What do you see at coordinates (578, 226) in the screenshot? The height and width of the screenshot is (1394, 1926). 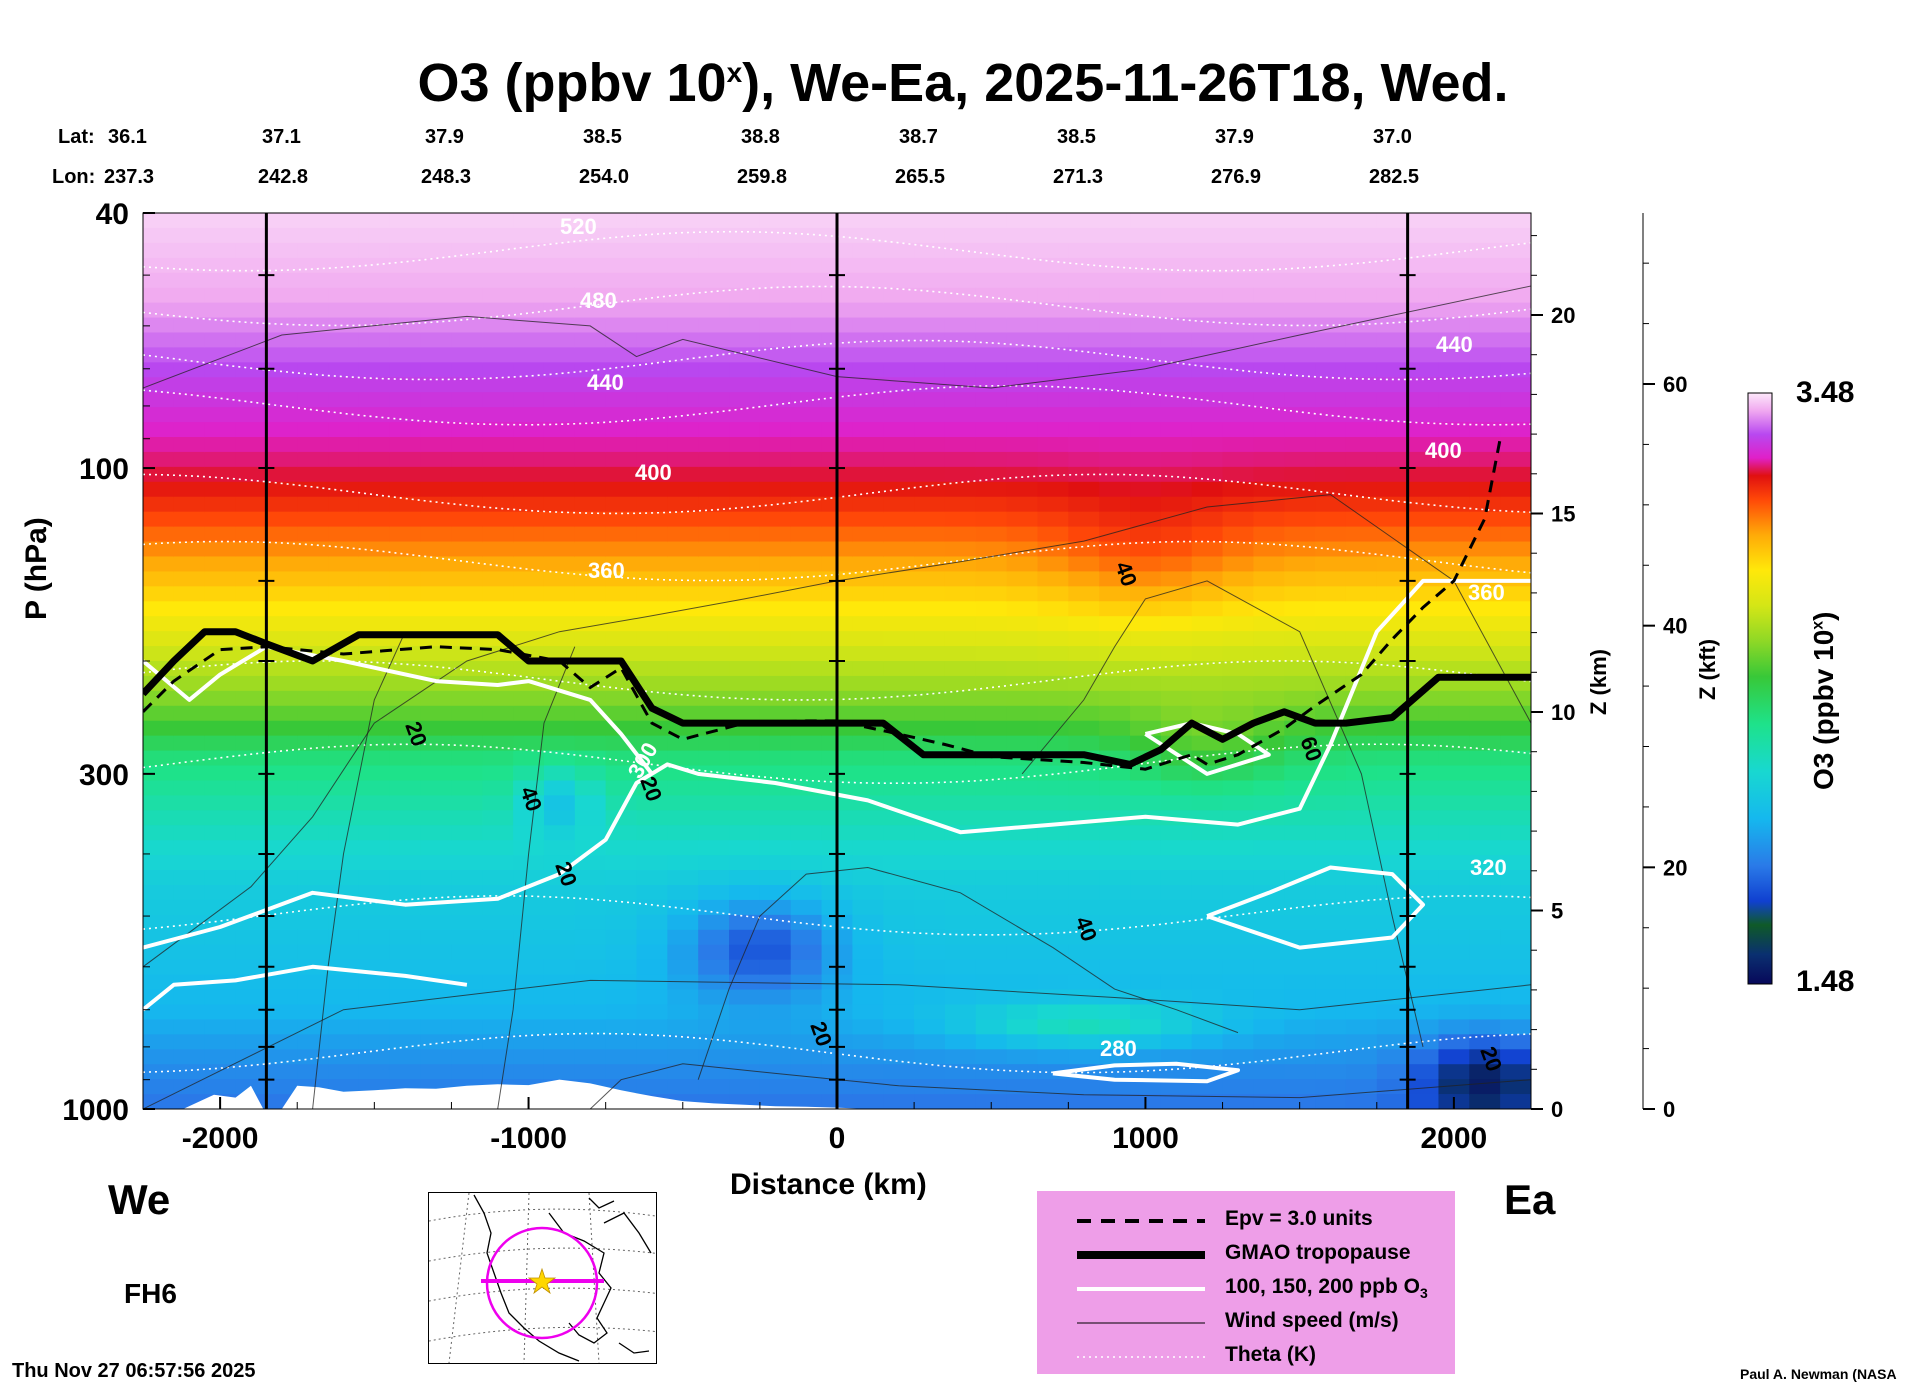 I see `theta-label: 520` at bounding box center [578, 226].